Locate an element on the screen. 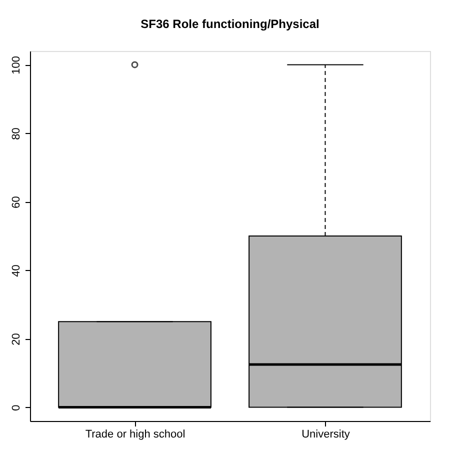 The image size is (461, 463). y-tick-label: 0 is located at coordinates (16, 407).